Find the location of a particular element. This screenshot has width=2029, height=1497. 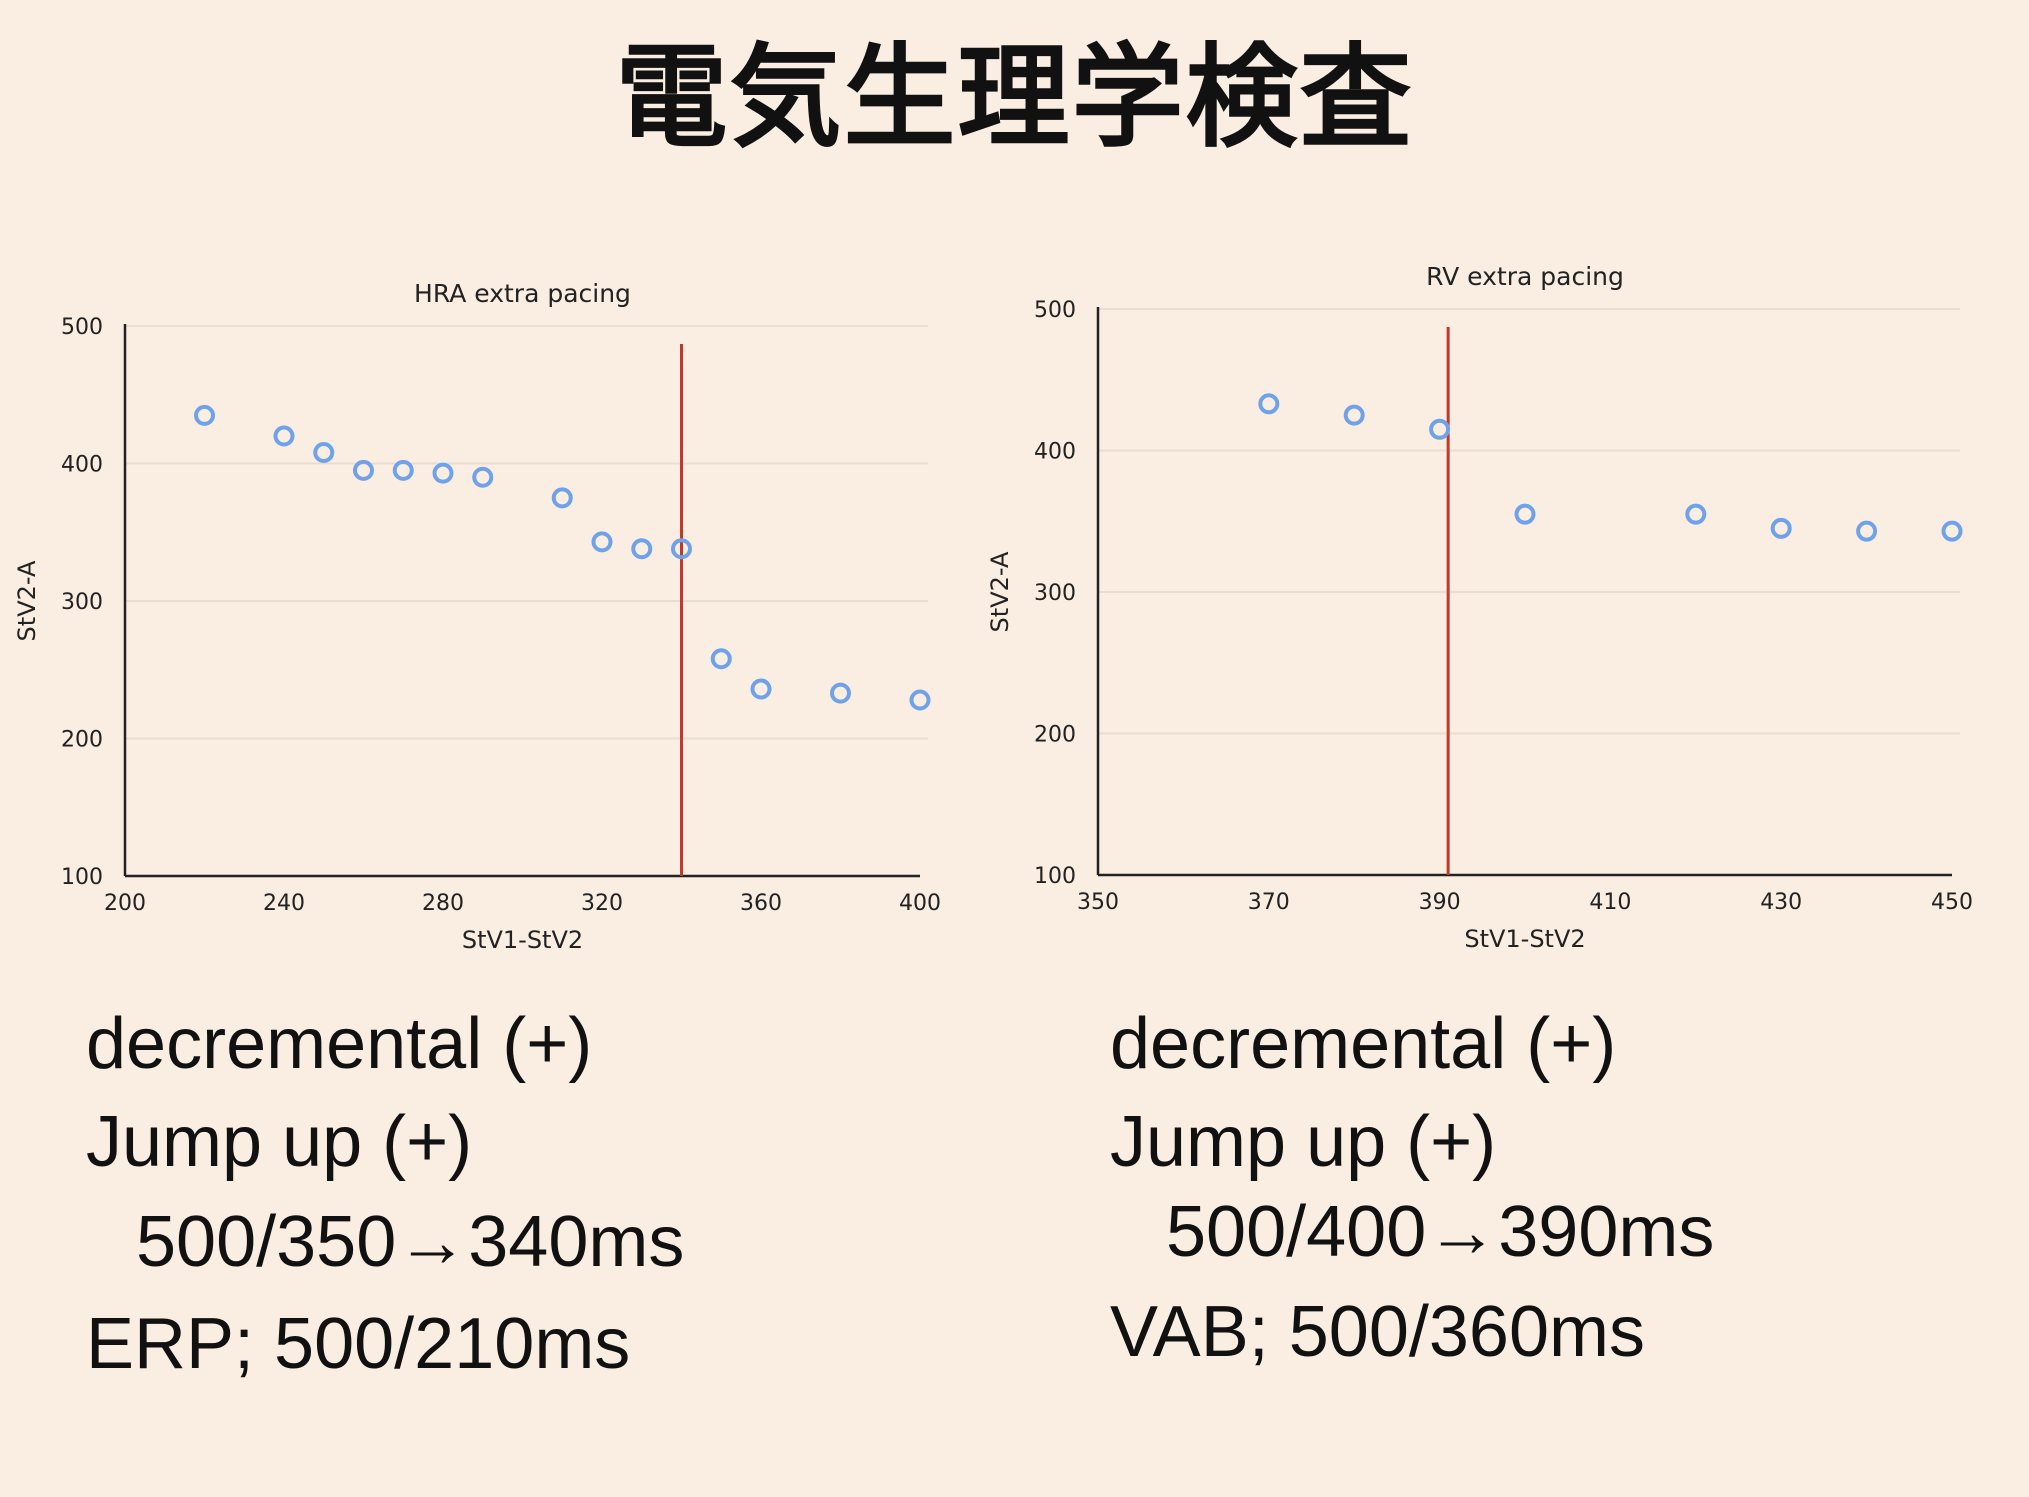

rv-y-tick-label: 100 is located at coordinates (1055, 876).